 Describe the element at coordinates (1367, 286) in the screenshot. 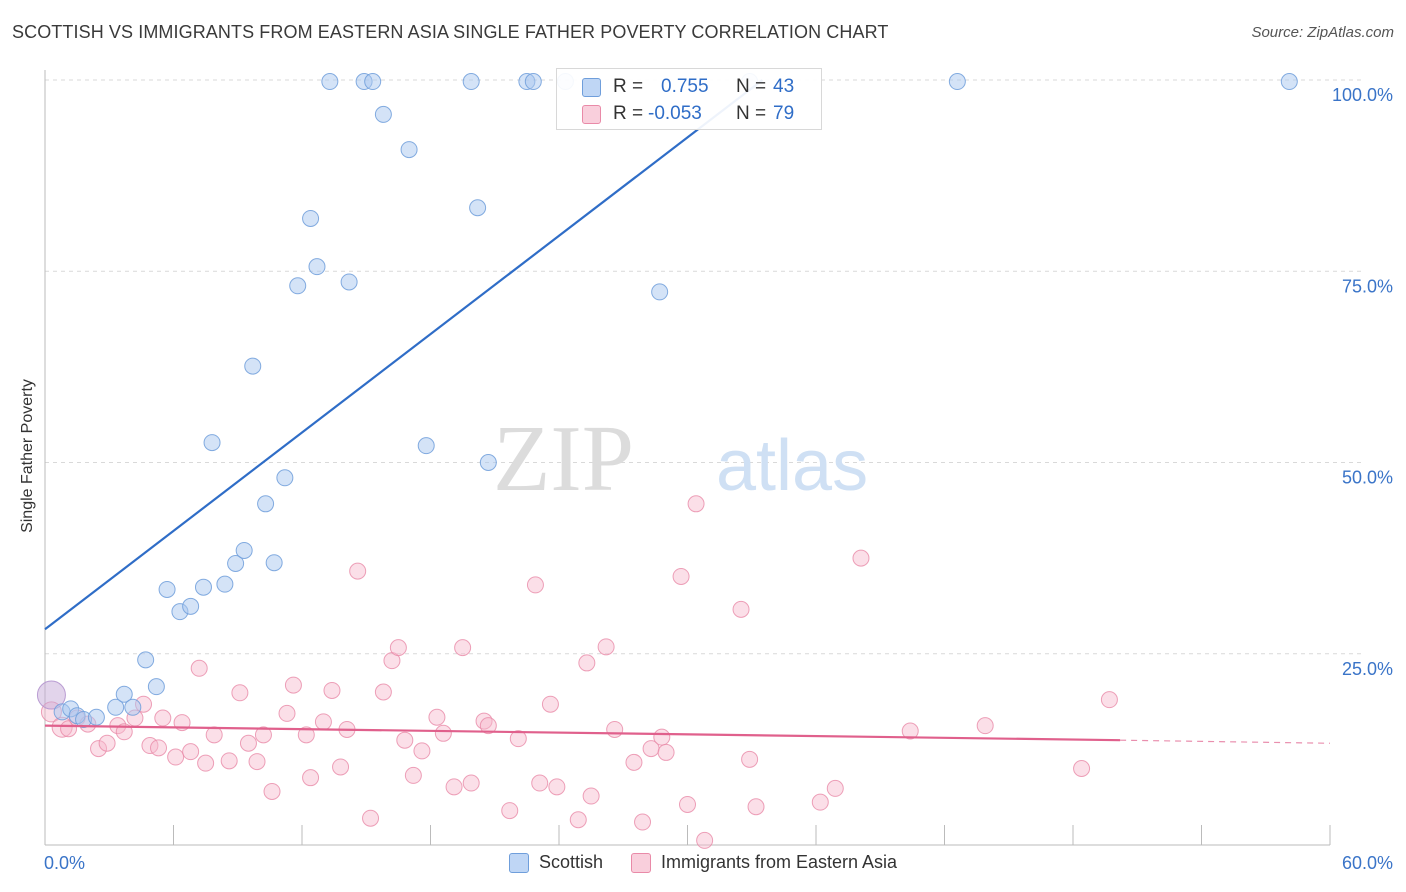

I see `y-tick-label: 75.0%` at that location.